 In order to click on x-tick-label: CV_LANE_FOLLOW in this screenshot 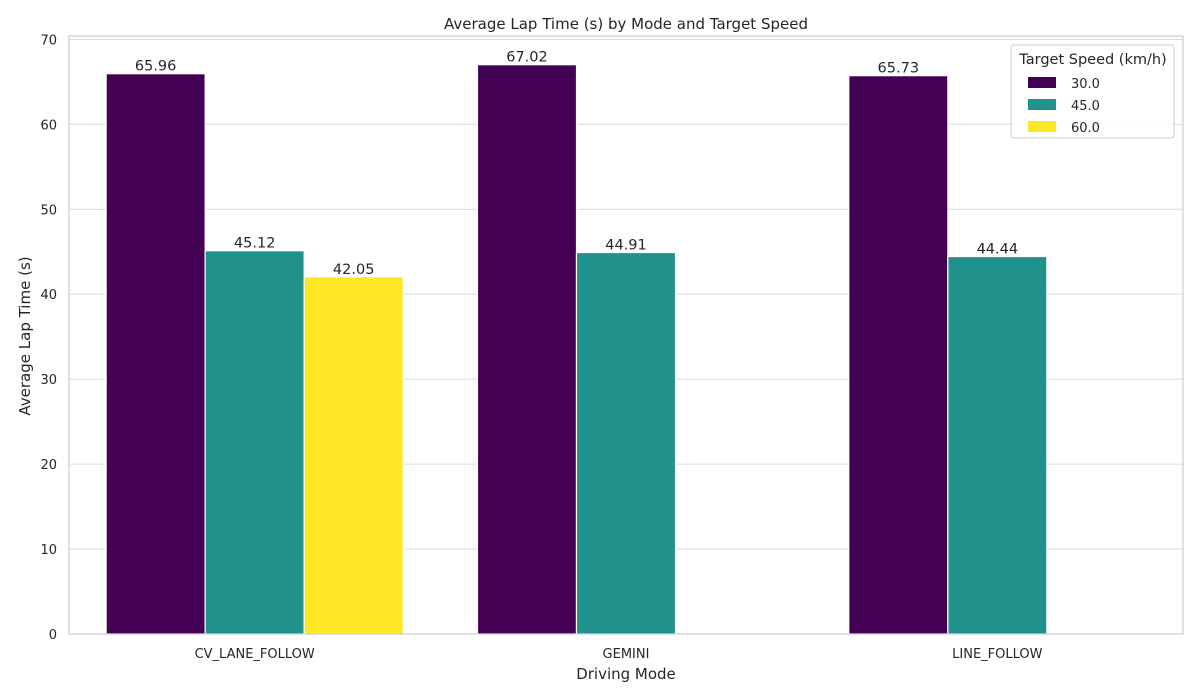, I will do `click(255, 654)`.